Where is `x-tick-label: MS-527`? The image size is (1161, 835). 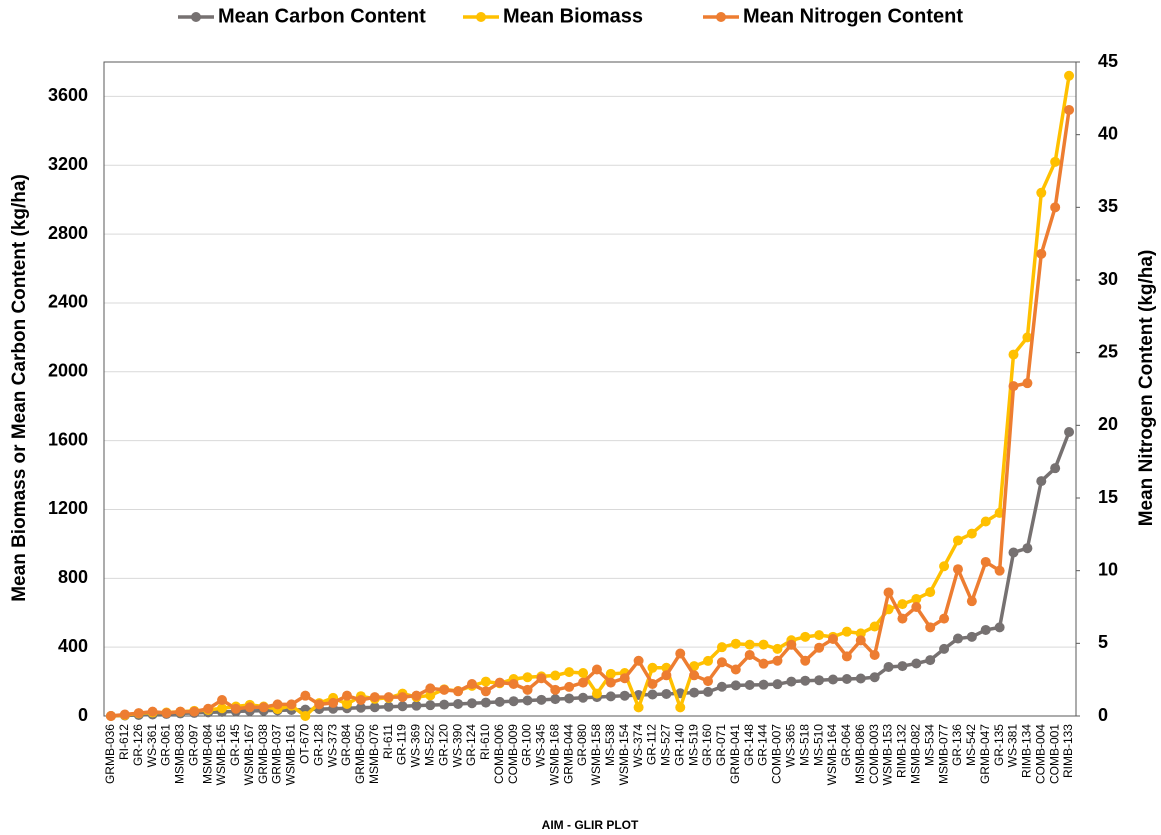 x-tick-label: MS-527 is located at coordinates (666, 745).